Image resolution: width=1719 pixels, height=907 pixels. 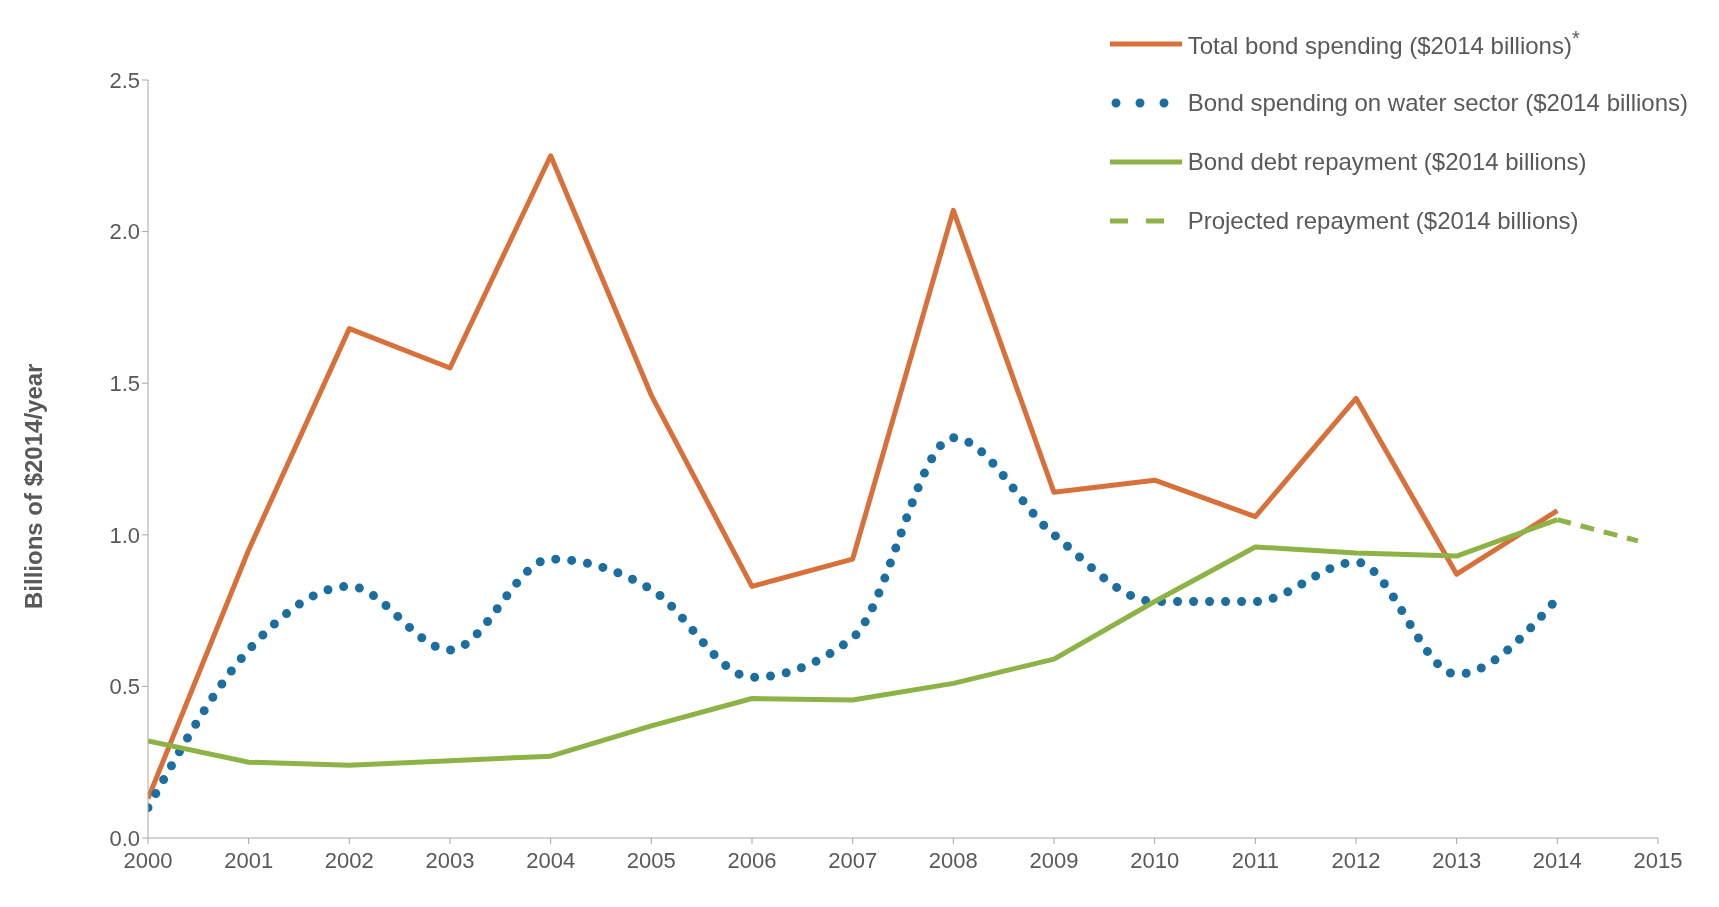 What do you see at coordinates (1054, 860) in the screenshot?
I see `x-tick-label: 2009` at bounding box center [1054, 860].